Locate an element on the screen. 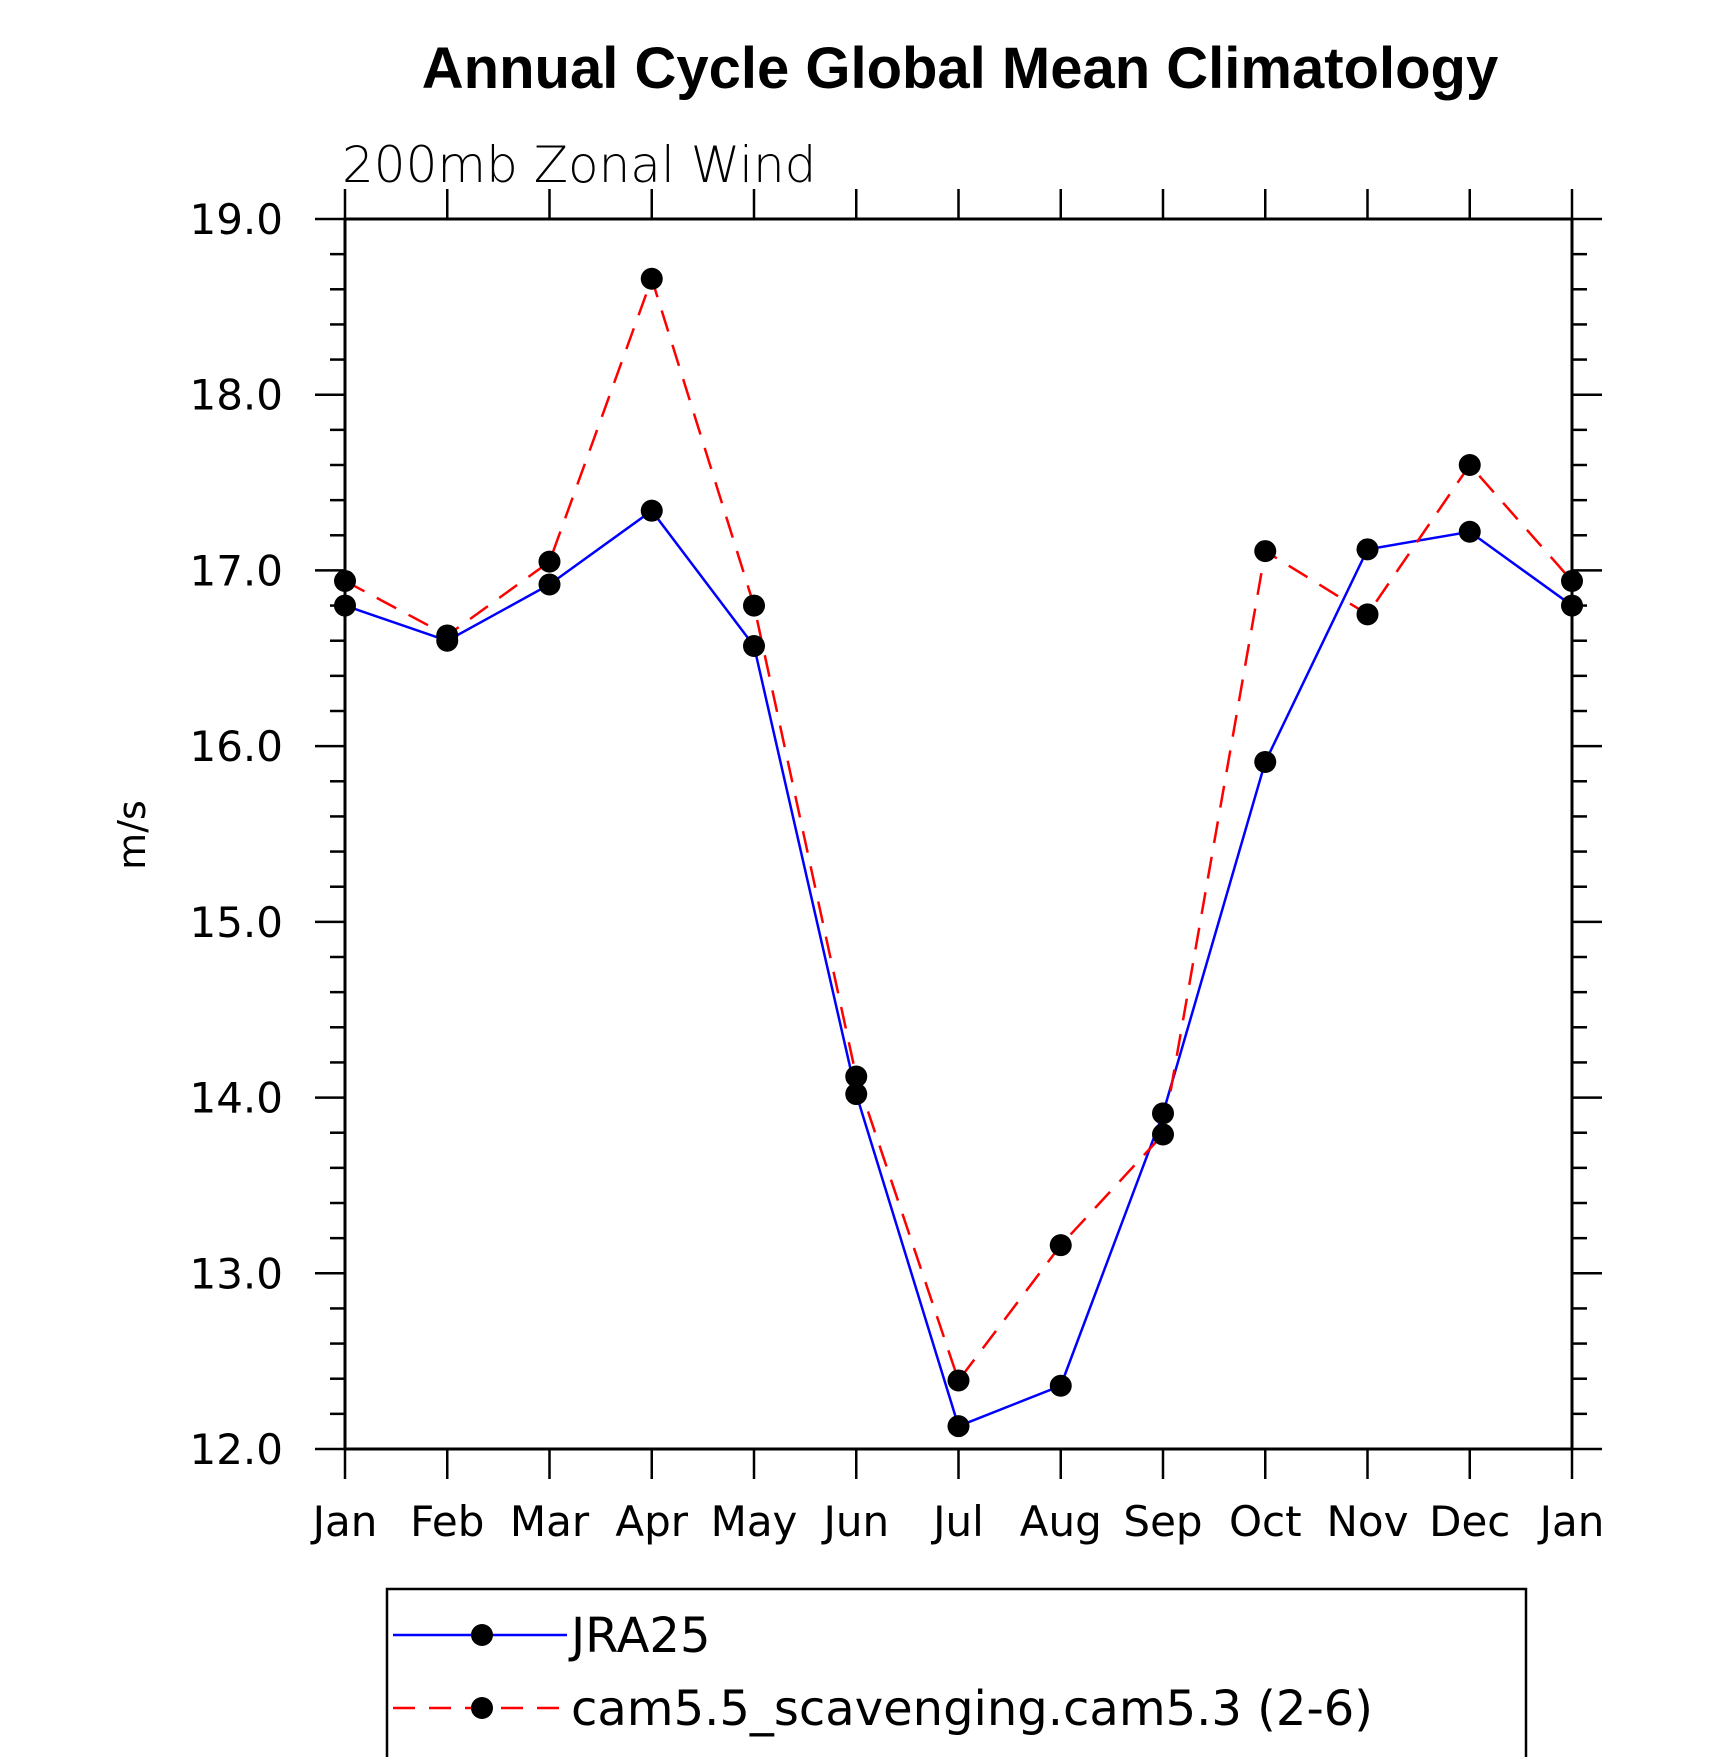 The height and width of the screenshot is (1757, 1710). y-tick-label: 17.0 is located at coordinates (236, 570).